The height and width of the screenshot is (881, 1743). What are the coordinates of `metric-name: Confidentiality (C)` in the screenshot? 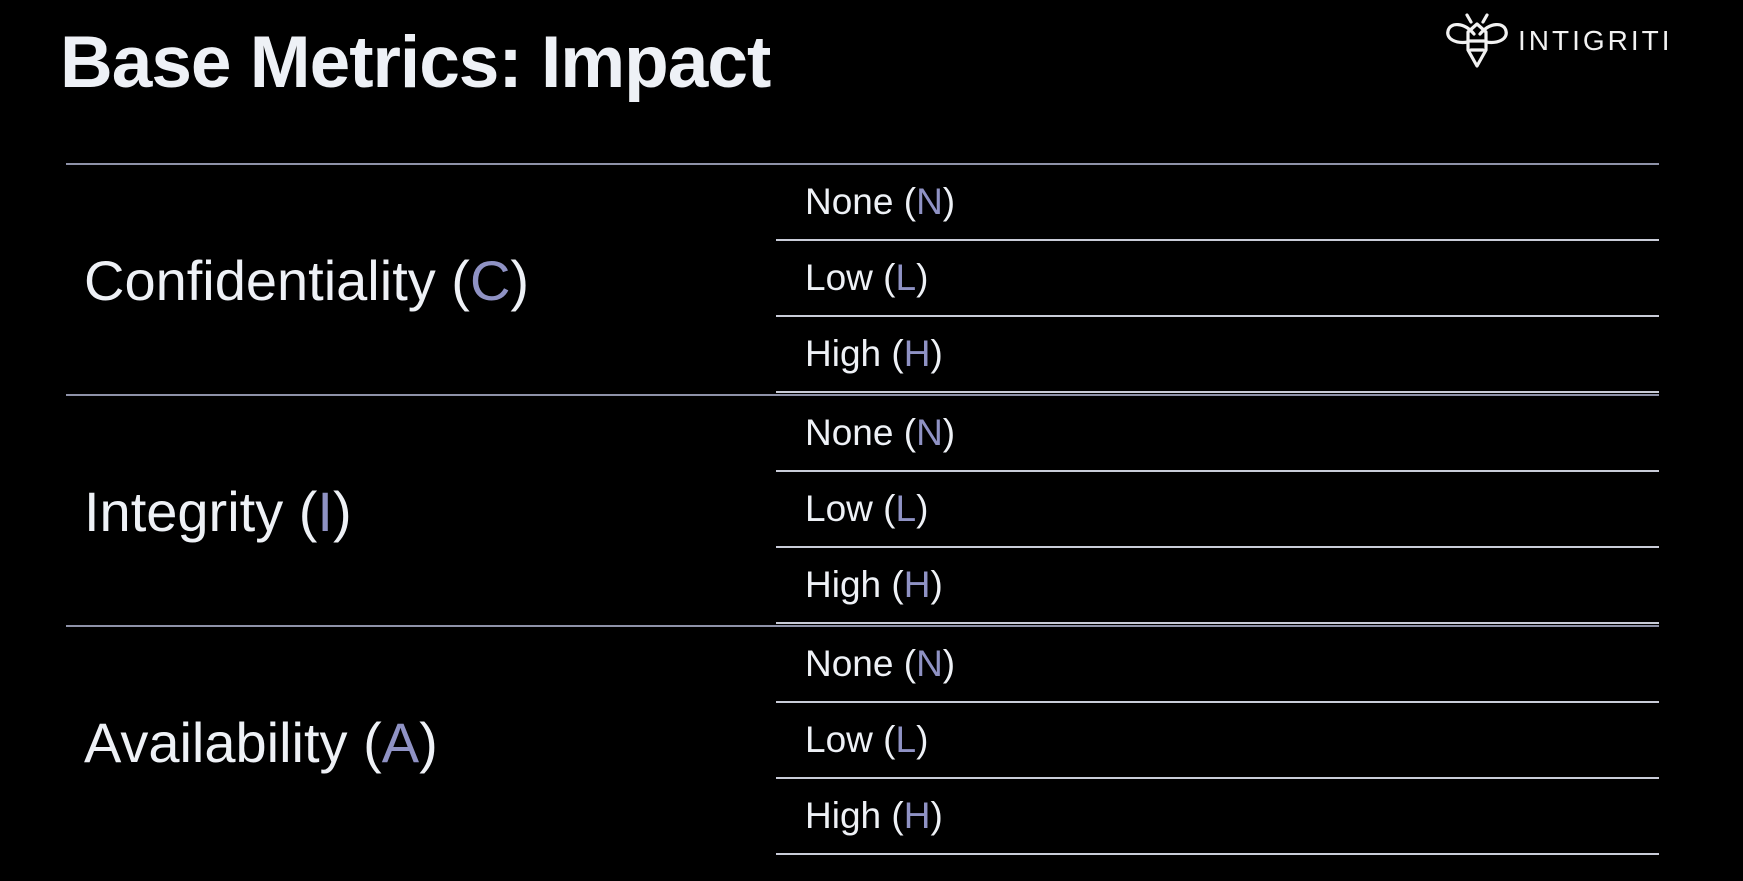 It's located at (307, 280).